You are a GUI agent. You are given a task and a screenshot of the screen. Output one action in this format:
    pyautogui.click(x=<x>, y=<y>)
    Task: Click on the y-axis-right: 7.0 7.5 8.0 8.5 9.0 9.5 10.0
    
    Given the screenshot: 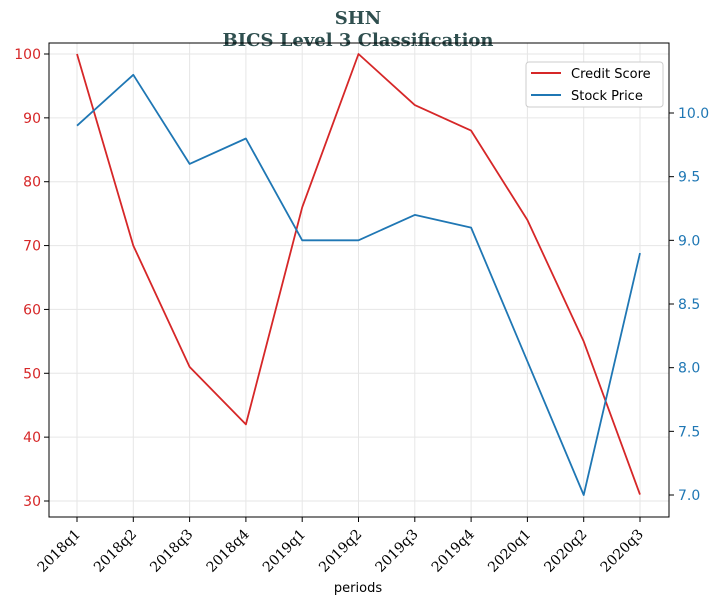 What is the action you would take?
    pyautogui.click(x=689, y=305)
    